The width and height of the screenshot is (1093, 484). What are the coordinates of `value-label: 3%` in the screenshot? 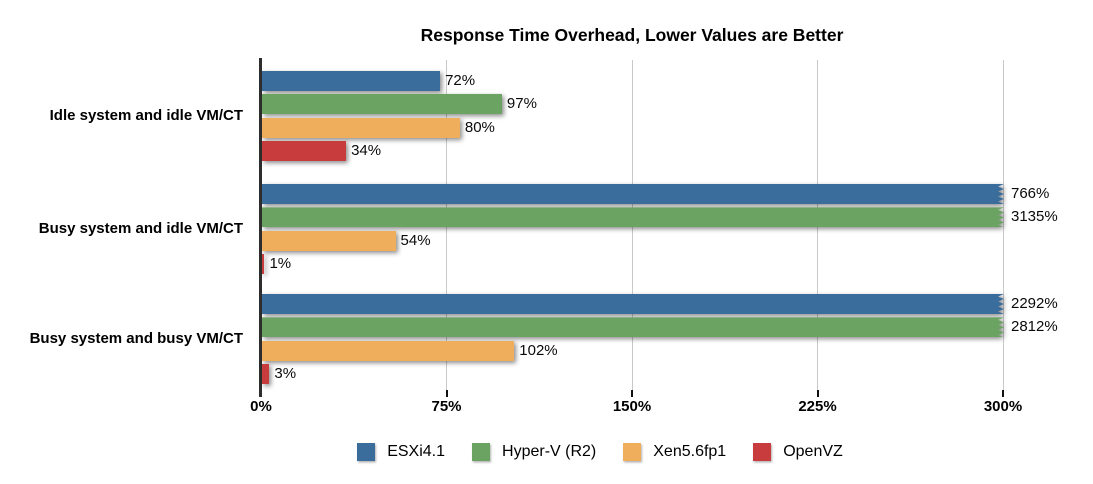 It's located at (285, 374).